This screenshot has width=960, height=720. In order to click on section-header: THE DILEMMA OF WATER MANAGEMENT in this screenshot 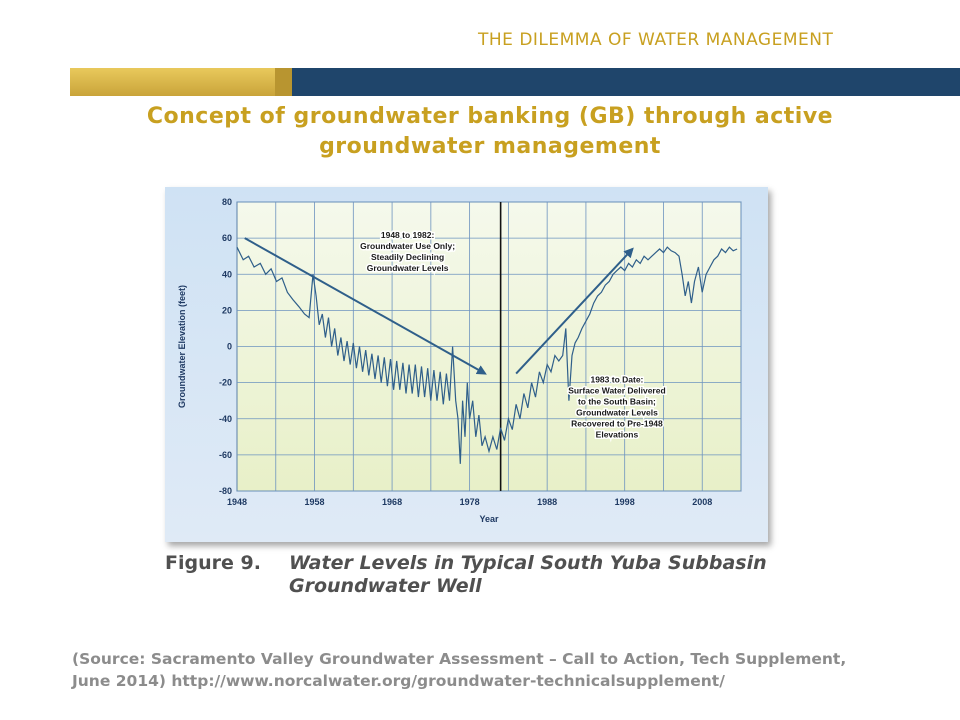, I will do `click(656, 40)`.